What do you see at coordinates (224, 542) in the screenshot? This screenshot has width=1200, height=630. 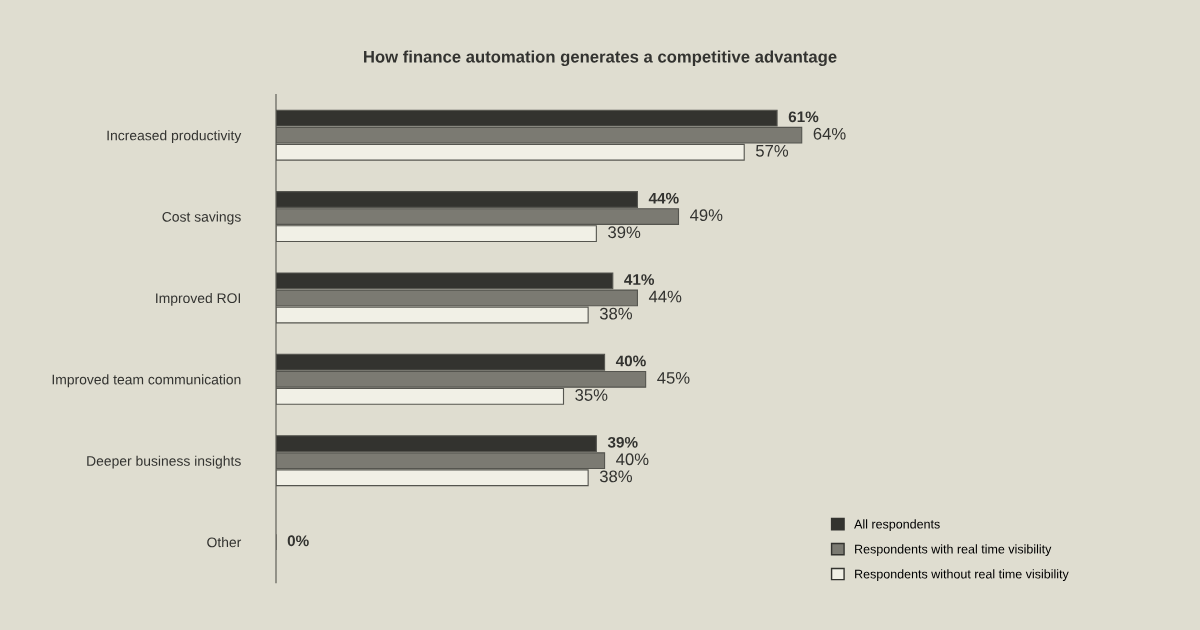 I see `y-tick-label: Other` at bounding box center [224, 542].